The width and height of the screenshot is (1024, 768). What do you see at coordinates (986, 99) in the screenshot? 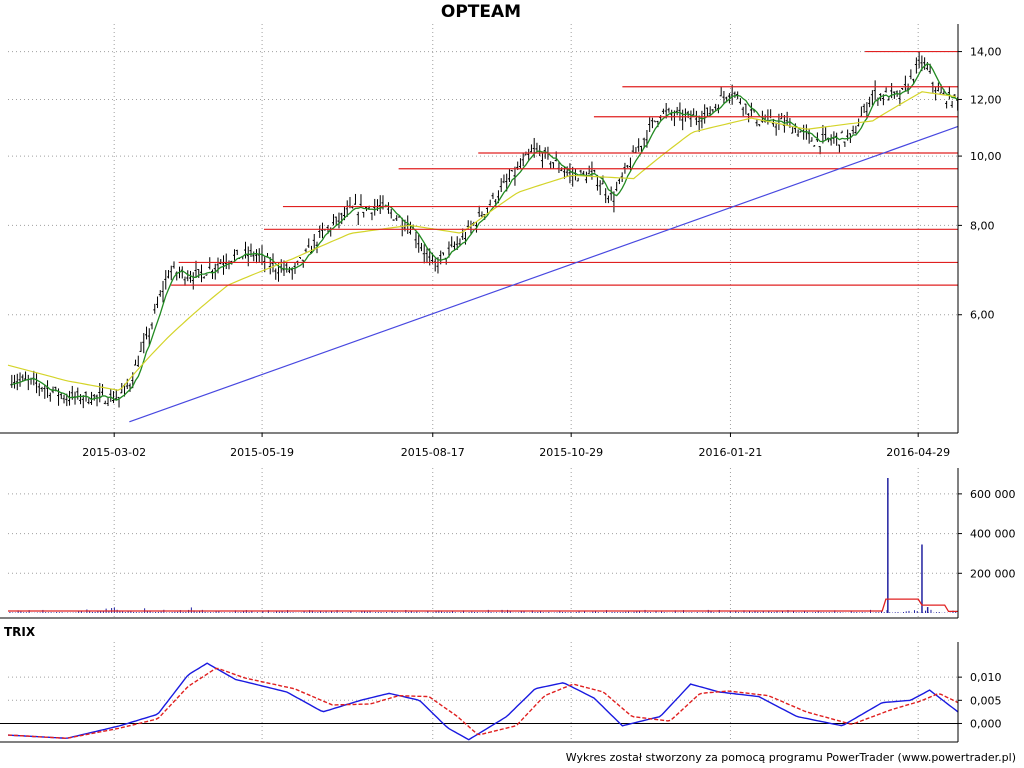
I see `price-y-tick-label: 12,00` at bounding box center [986, 99].